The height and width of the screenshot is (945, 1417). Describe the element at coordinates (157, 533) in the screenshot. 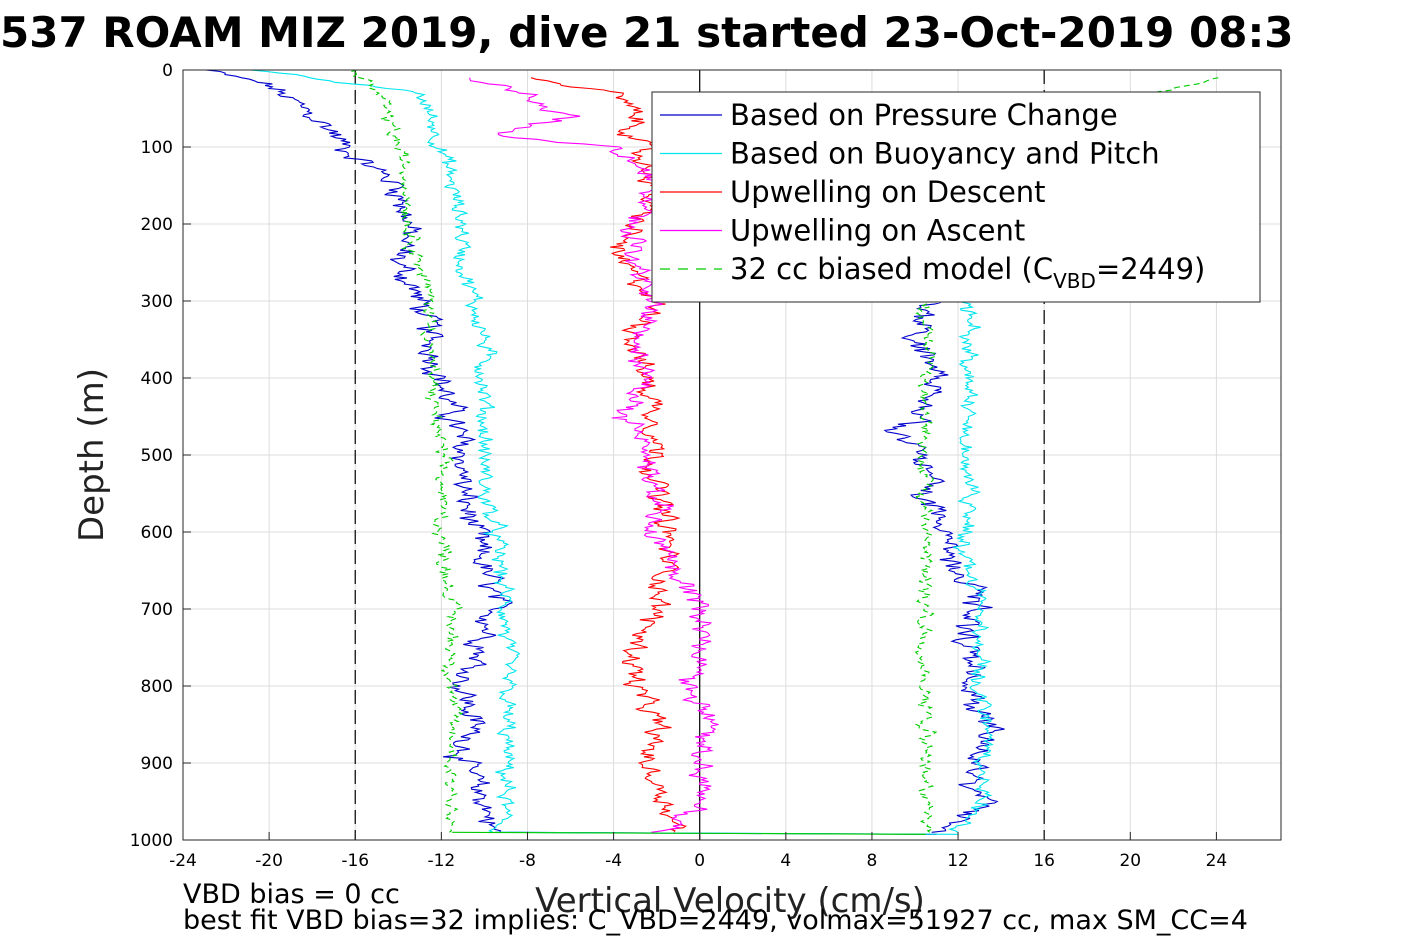

I see `y-tick-label: 600` at that location.